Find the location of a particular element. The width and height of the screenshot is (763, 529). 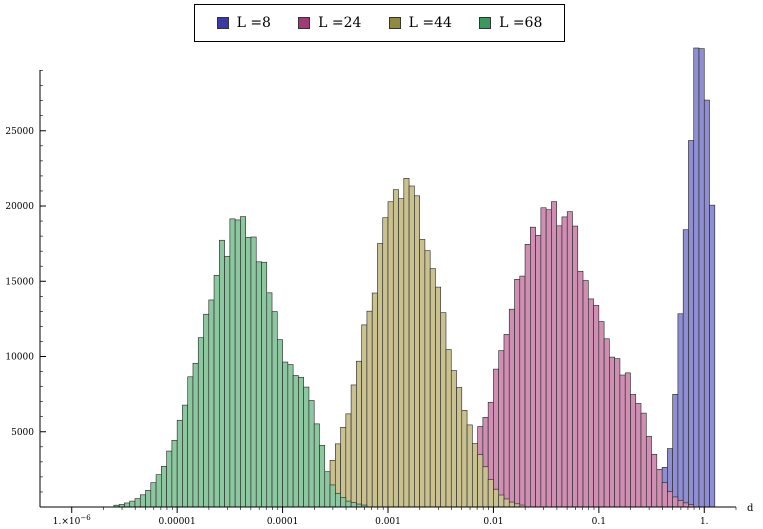

legend-item-l44: L =44 is located at coordinates (420, 23).